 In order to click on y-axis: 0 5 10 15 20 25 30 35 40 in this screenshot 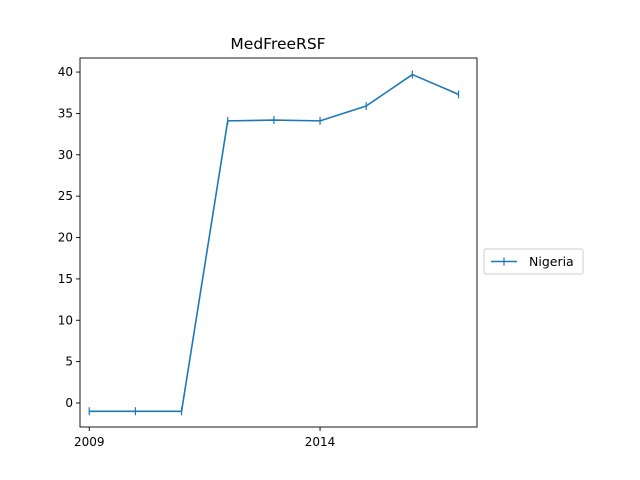, I will do `click(69, 237)`.